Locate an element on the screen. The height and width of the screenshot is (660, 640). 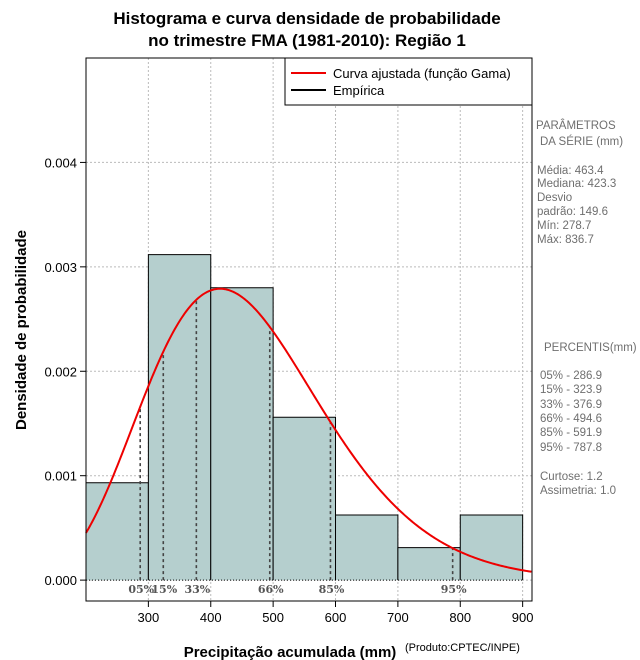
stat-assimetria: Assimetria: 1.0 is located at coordinates (578, 491).